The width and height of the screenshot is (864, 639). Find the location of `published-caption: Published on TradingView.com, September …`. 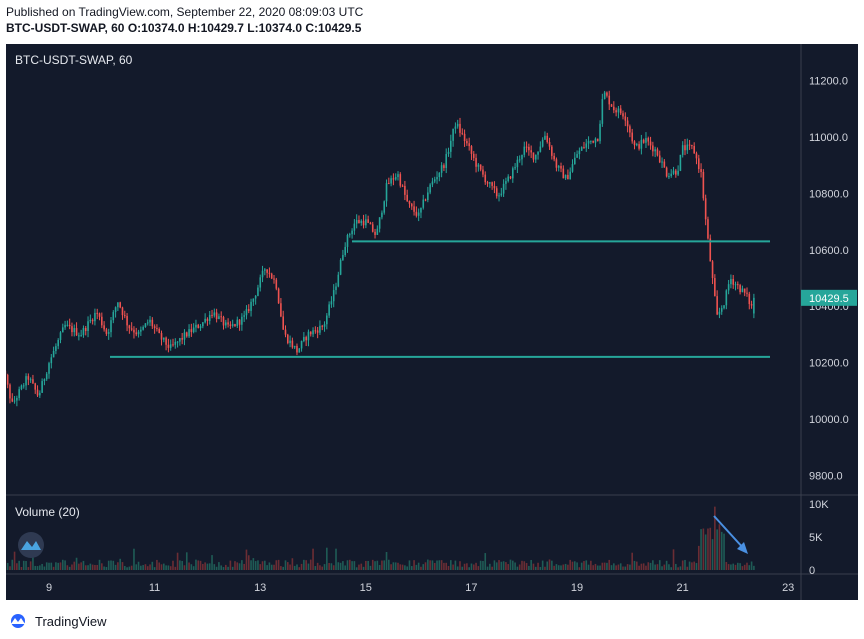

published-caption: Published on TradingView.com, September … is located at coordinates (185, 12).